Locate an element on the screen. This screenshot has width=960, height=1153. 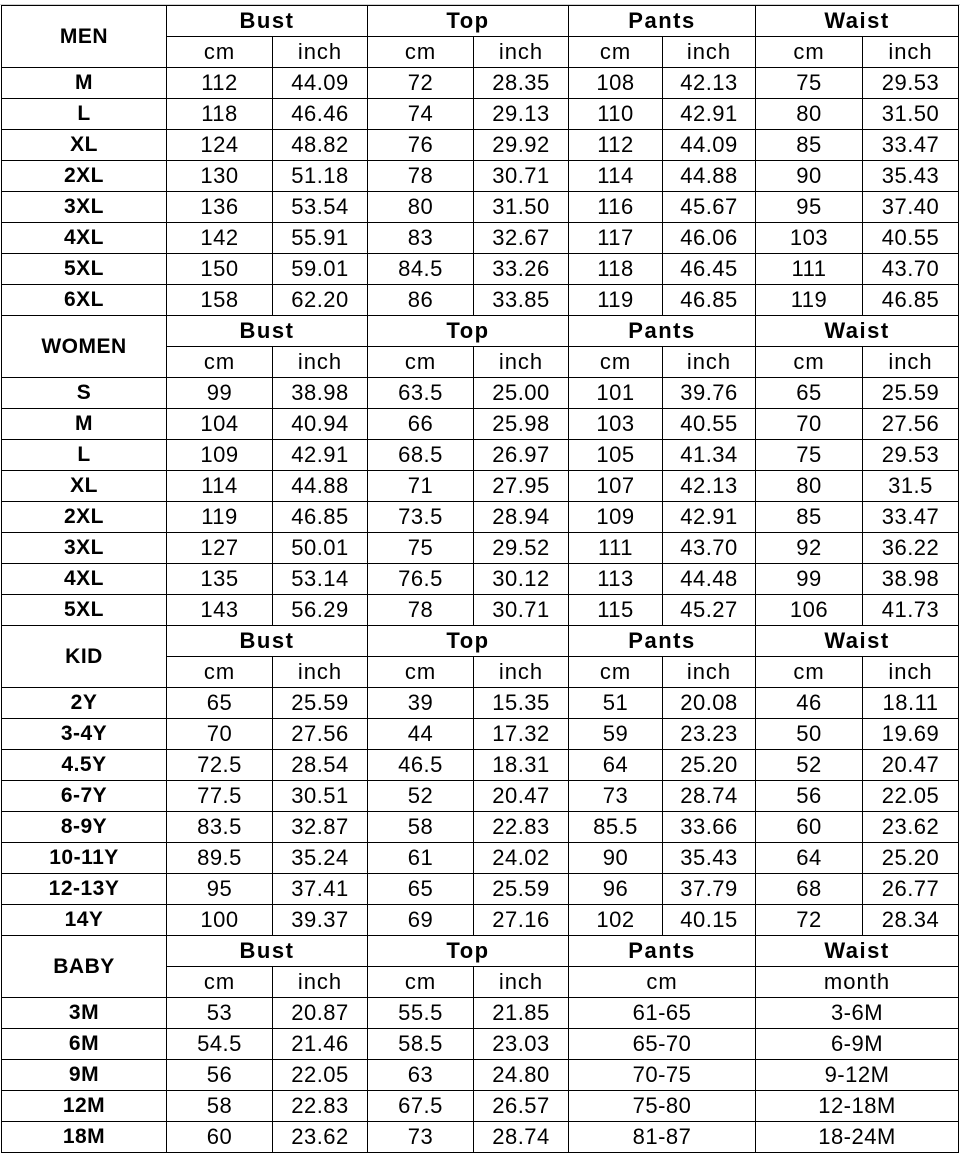
measurement-cell: 18.31 is located at coordinates (521, 765).